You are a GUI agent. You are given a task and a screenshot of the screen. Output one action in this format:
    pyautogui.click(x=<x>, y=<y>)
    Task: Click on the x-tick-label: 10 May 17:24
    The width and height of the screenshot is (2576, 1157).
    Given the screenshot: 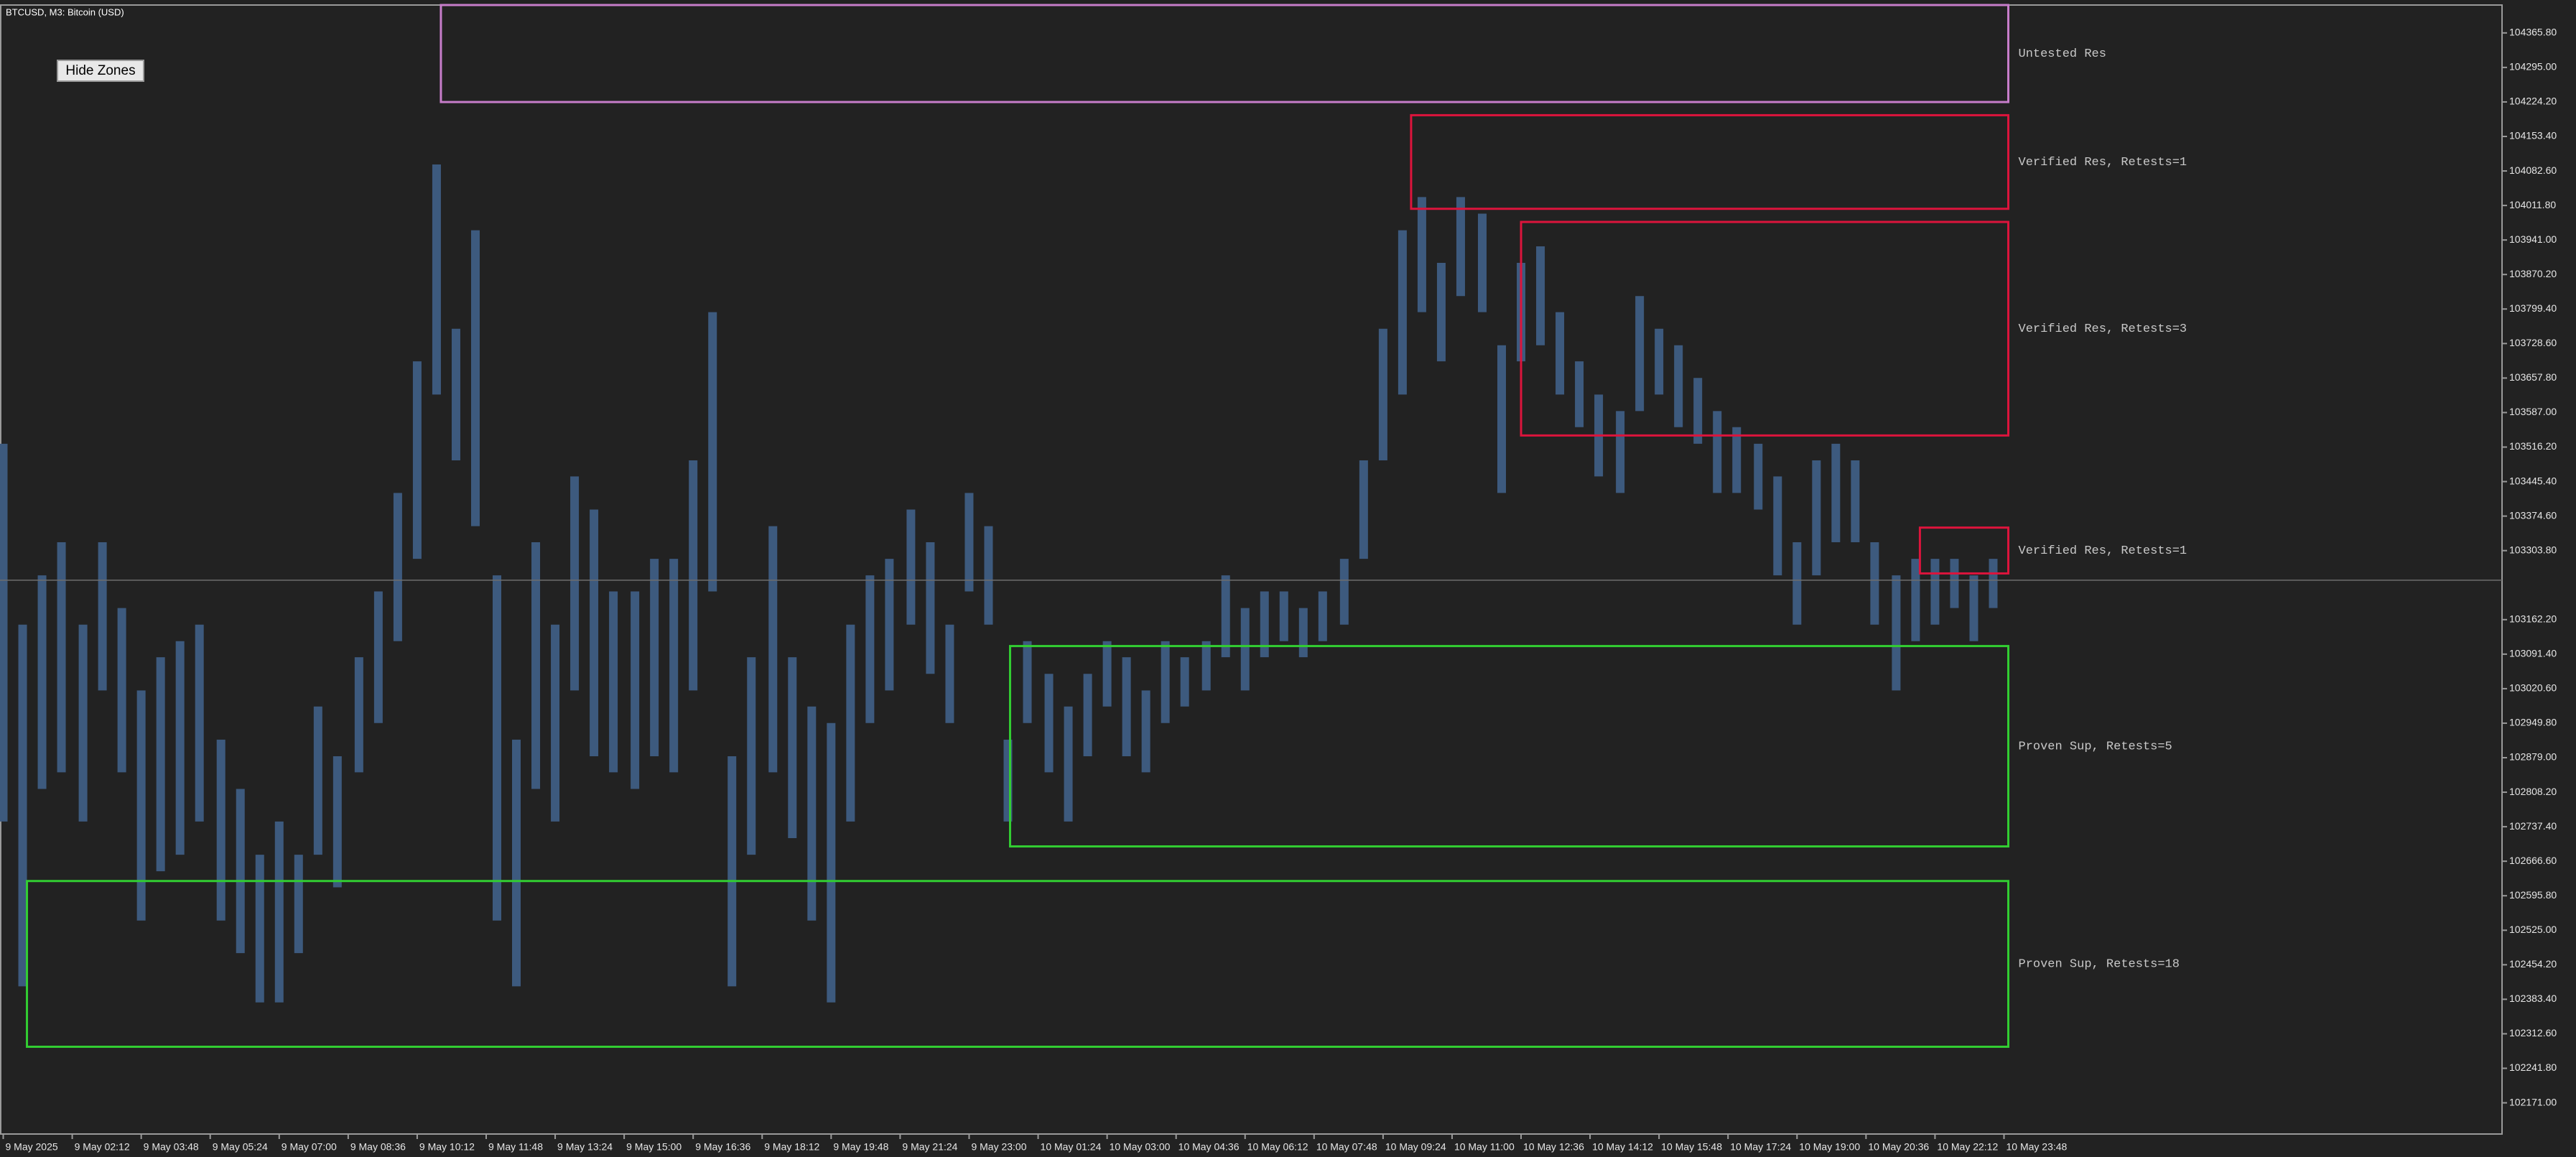 What is the action you would take?
    pyautogui.click(x=1760, y=1147)
    